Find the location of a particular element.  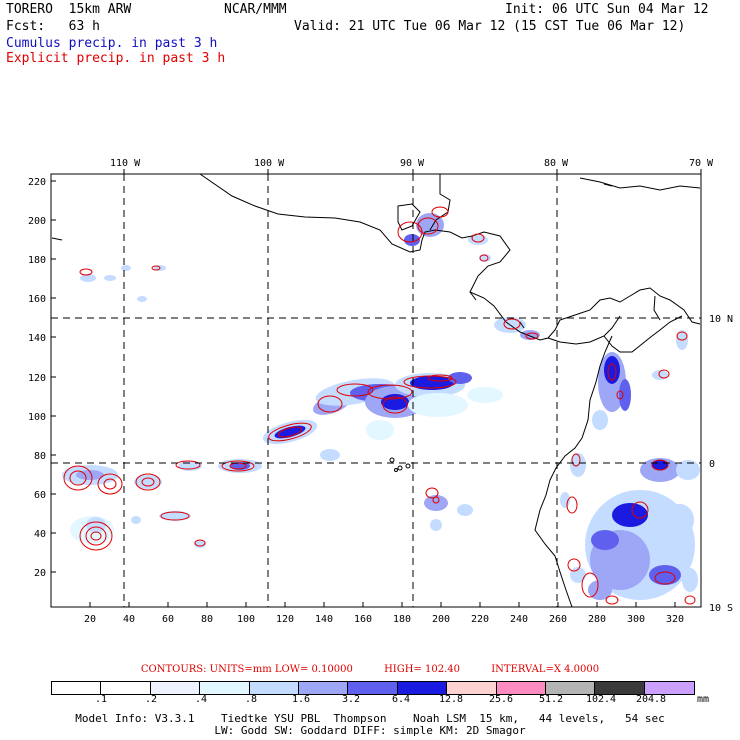

colorbar is located at coordinates (373, 688).